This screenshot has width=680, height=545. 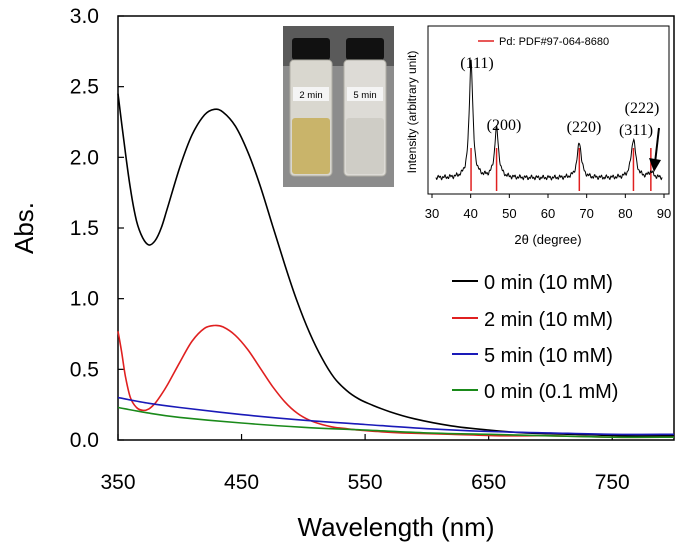 I want to click on xrd-peak-labels: (111) (200) (220) (311) (222), so click(x=559, y=97).